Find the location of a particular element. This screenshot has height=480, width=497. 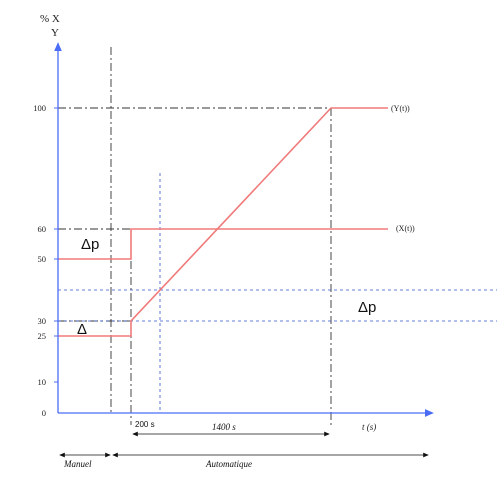

y-tick-30: 30 is located at coordinates (42, 321).